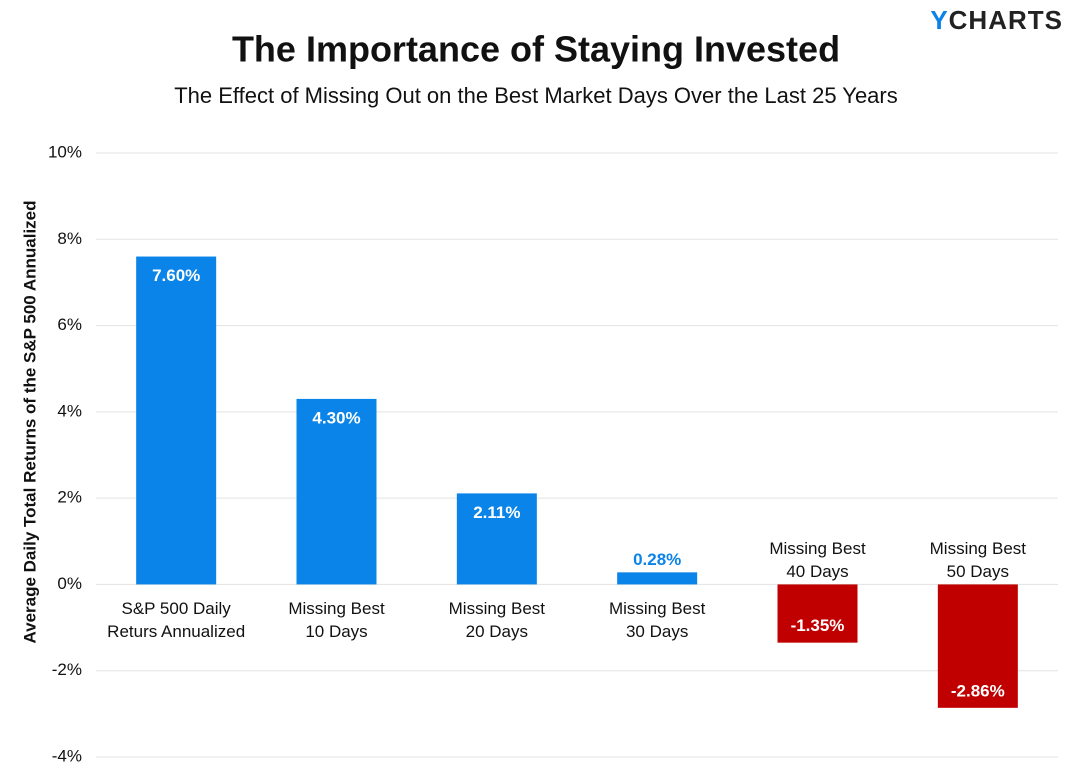 Image resolution: width=1072 pixels, height=777 pixels. Describe the element at coordinates (939, 20) in the screenshot. I see `brand-mark: Y` at that location.